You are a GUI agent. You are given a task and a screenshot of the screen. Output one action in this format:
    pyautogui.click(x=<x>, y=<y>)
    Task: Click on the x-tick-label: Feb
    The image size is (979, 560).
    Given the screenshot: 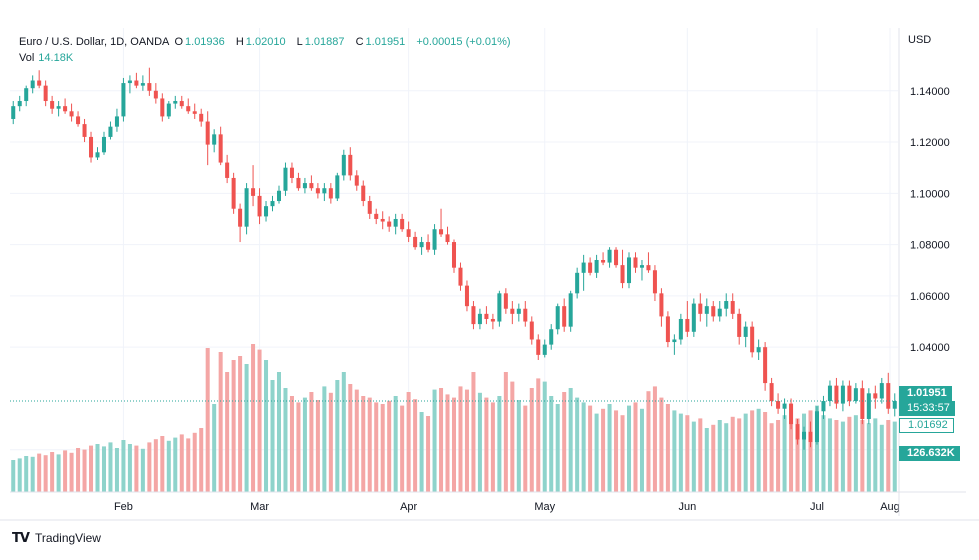 What is the action you would take?
    pyautogui.click(x=123, y=507)
    